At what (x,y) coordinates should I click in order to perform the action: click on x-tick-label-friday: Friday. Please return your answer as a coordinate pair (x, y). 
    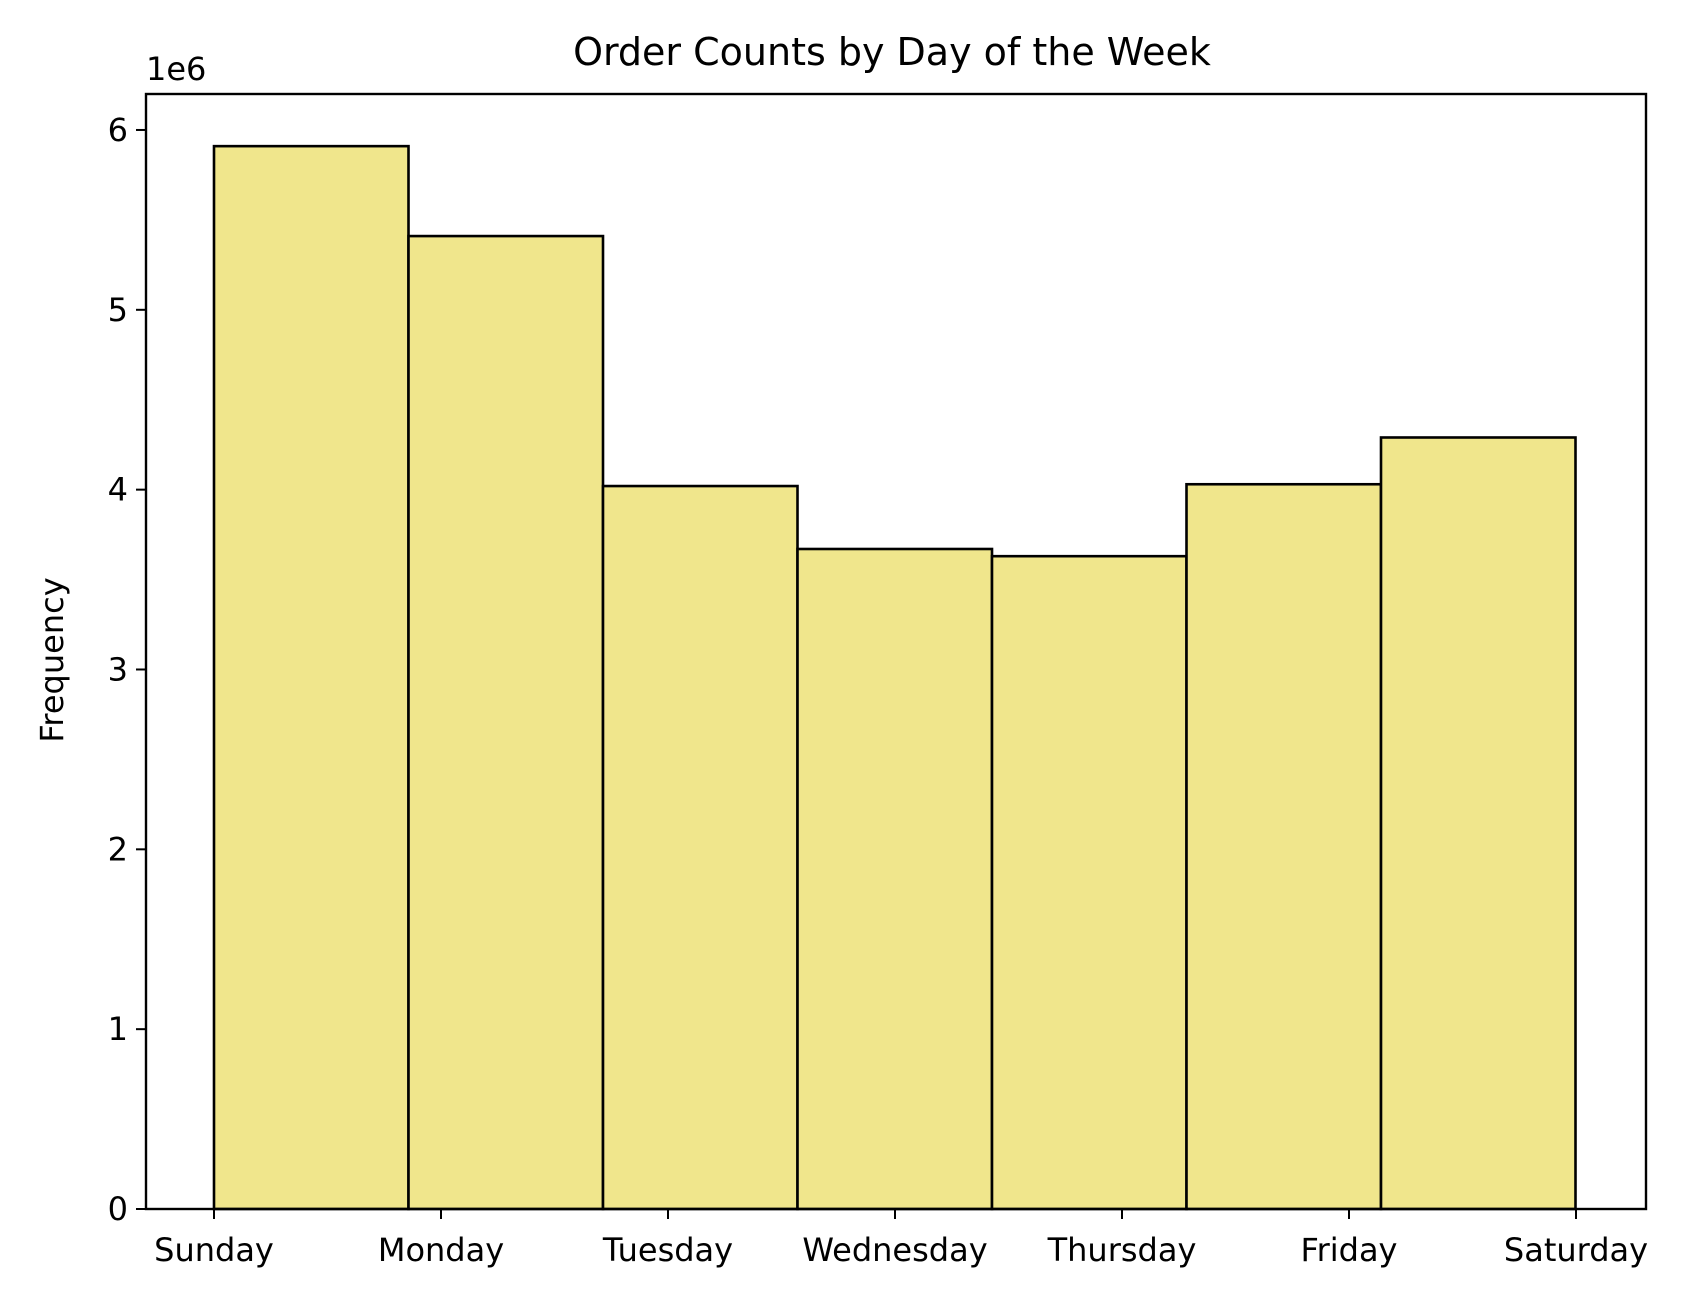
    Looking at the image, I should click on (1349, 1250).